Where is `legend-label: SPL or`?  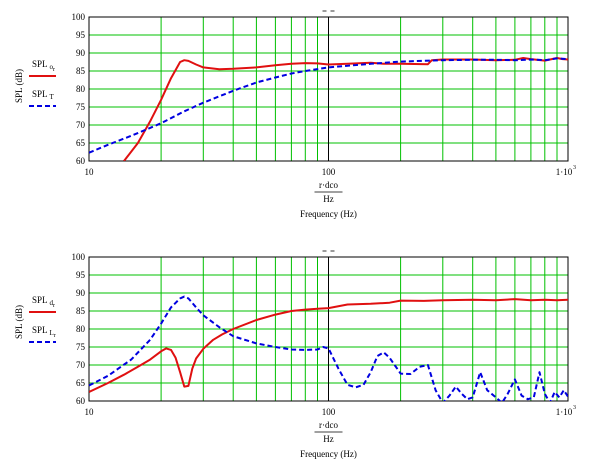 legend-label: SPL or is located at coordinates (43, 66).